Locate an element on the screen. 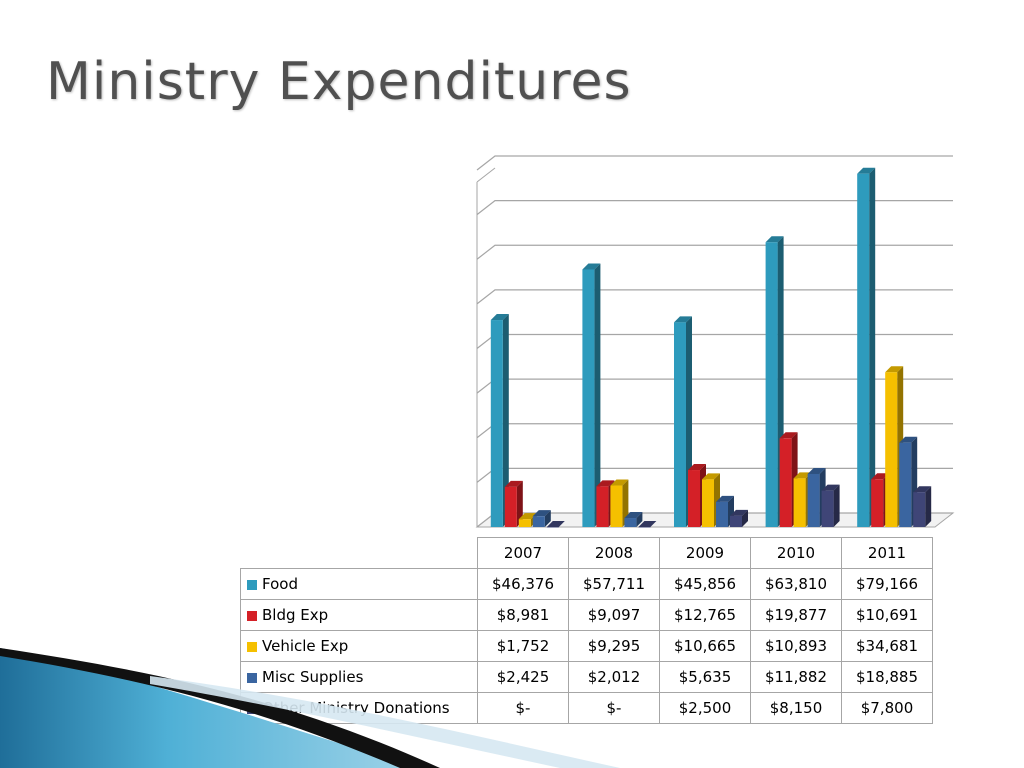 The height and width of the screenshot is (768, 1024). bar-other-ministry-donations-2011 is located at coordinates (922, 506).